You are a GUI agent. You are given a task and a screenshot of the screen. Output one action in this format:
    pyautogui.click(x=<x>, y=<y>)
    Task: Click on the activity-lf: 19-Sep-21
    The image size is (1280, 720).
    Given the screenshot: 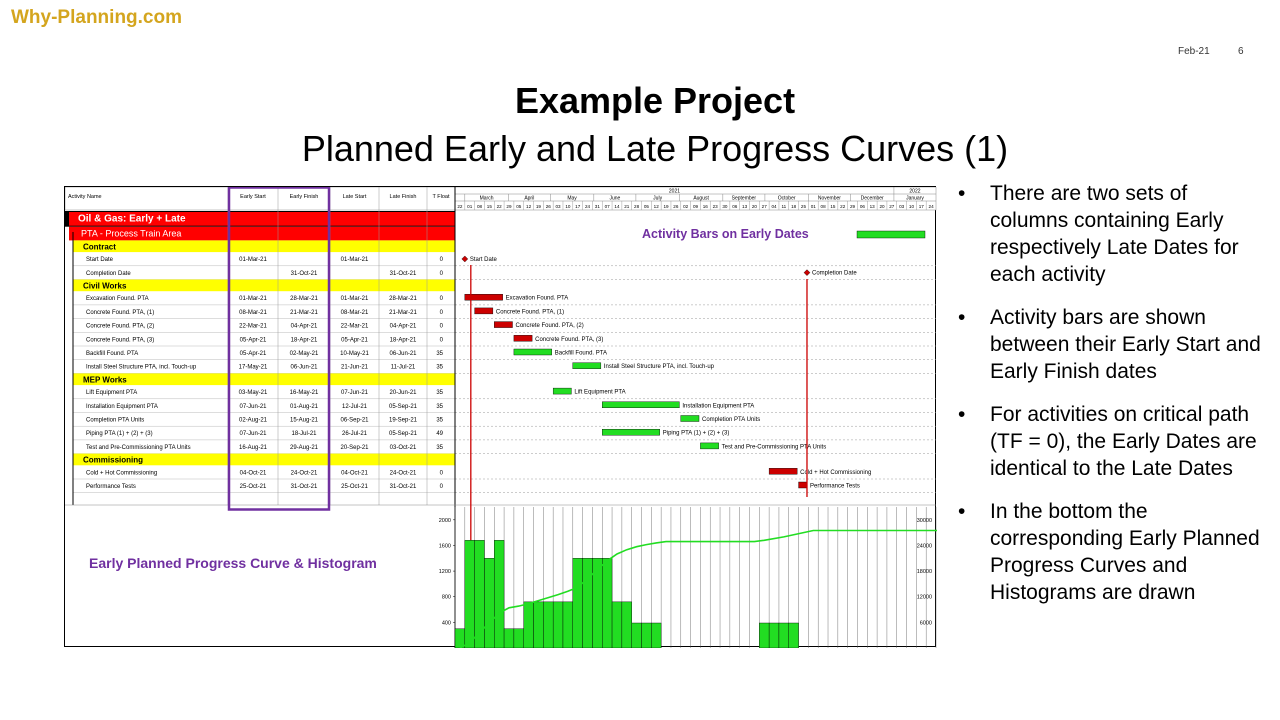 What is the action you would take?
    pyautogui.click(x=403, y=421)
    